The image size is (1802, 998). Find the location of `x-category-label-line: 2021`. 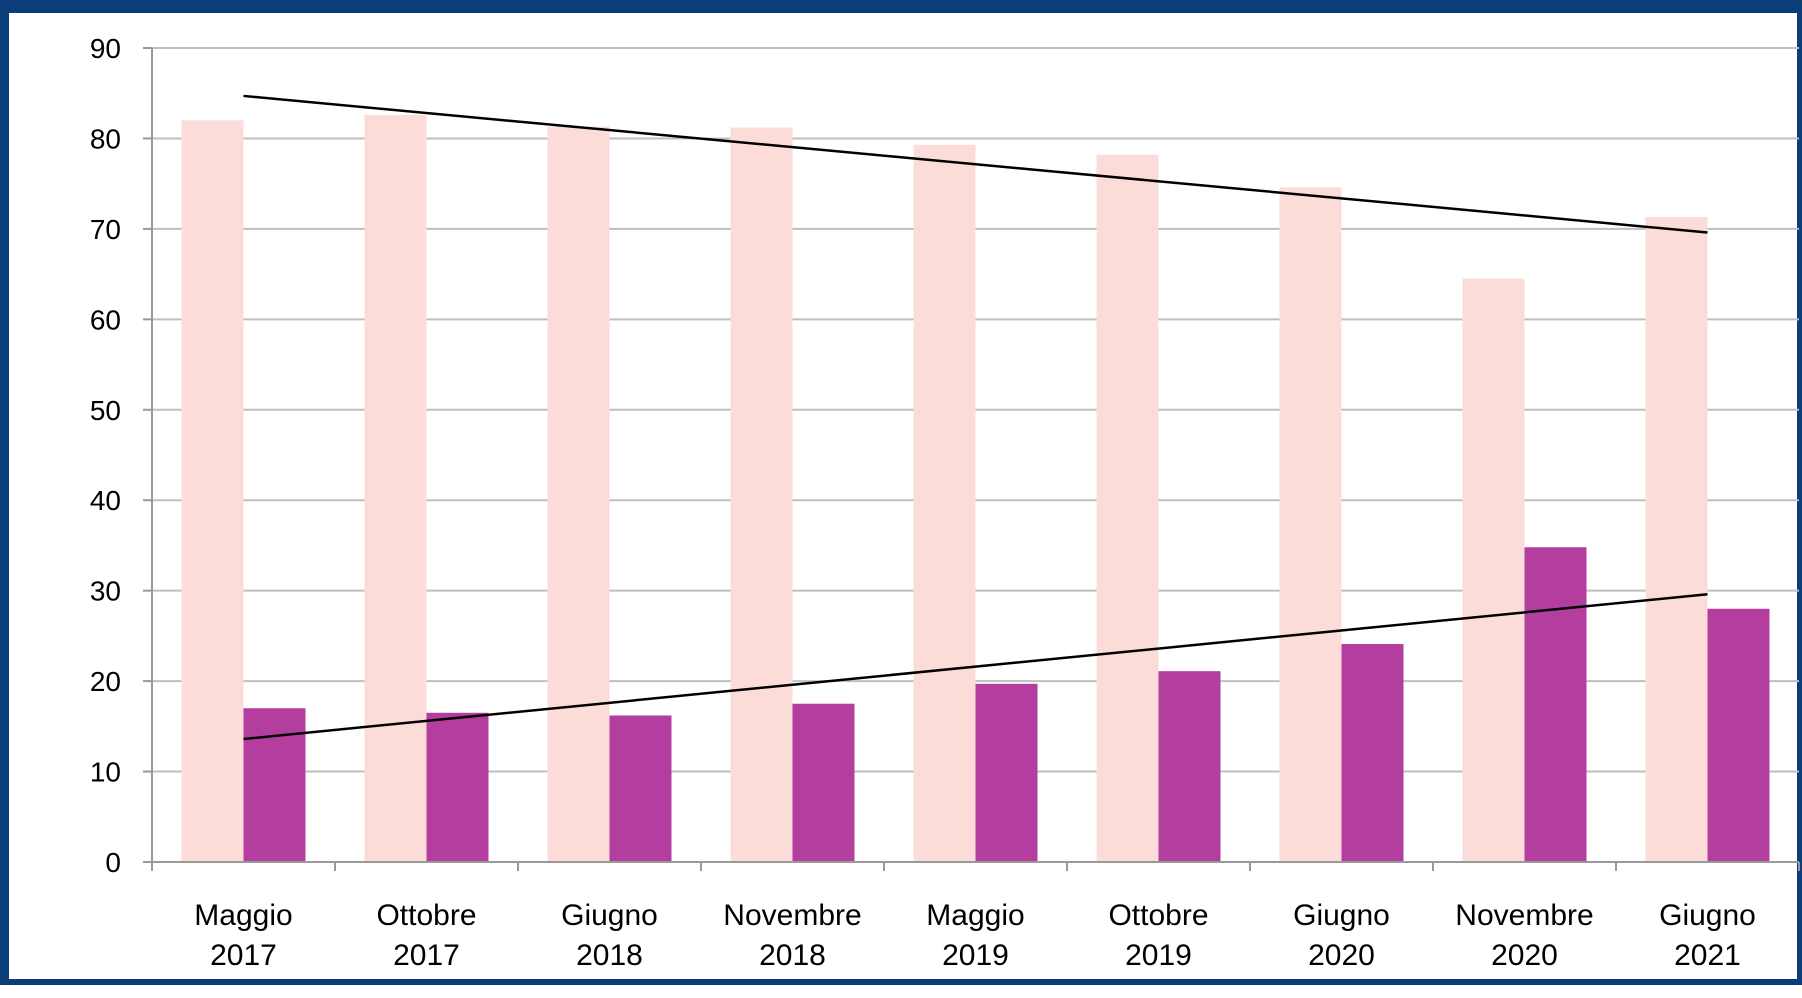

x-category-label-line: 2021 is located at coordinates (1707, 955).